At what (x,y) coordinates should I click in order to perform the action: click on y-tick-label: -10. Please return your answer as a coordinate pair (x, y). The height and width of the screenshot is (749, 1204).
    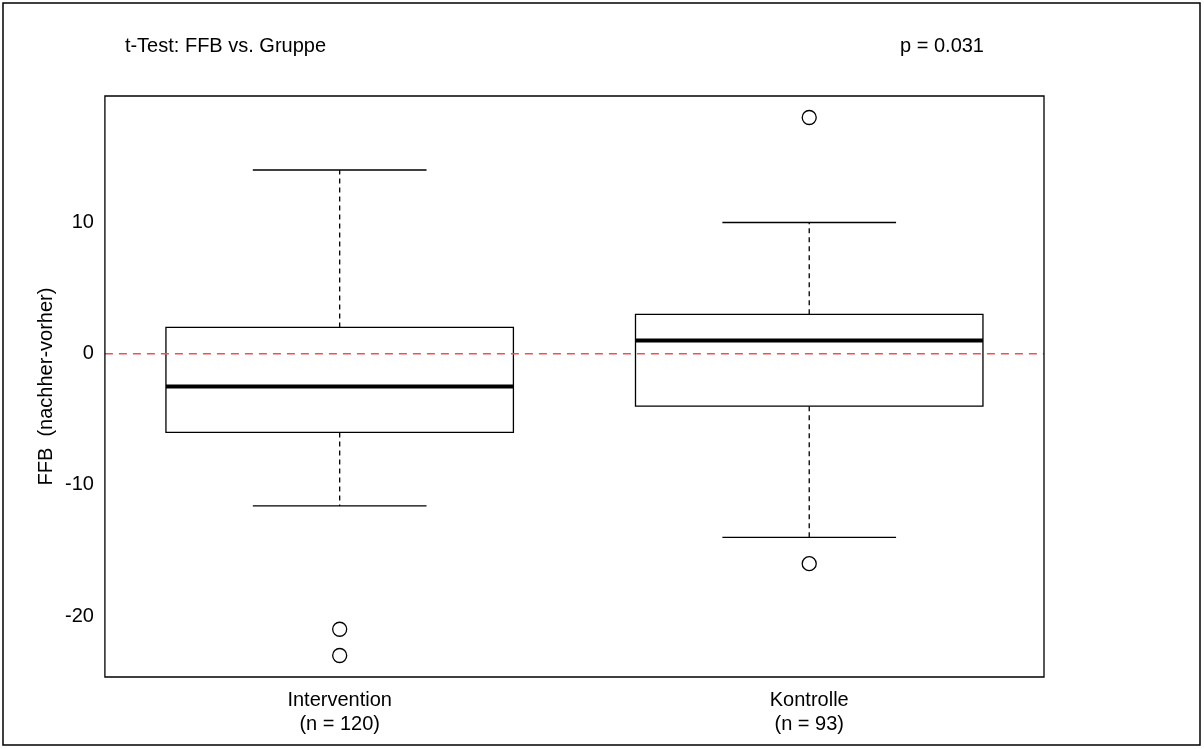
    Looking at the image, I should click on (79, 483).